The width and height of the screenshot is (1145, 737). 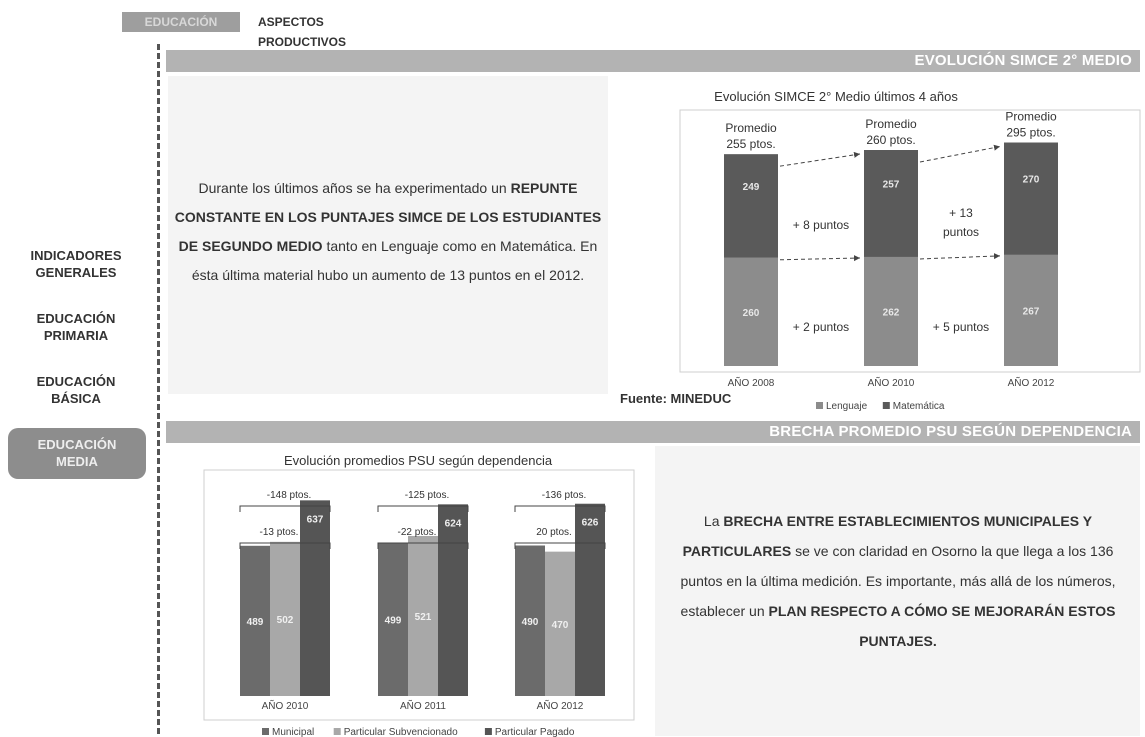 What do you see at coordinates (751, 382) in the screenshot?
I see `x-tick-label: AÑO 2008` at bounding box center [751, 382].